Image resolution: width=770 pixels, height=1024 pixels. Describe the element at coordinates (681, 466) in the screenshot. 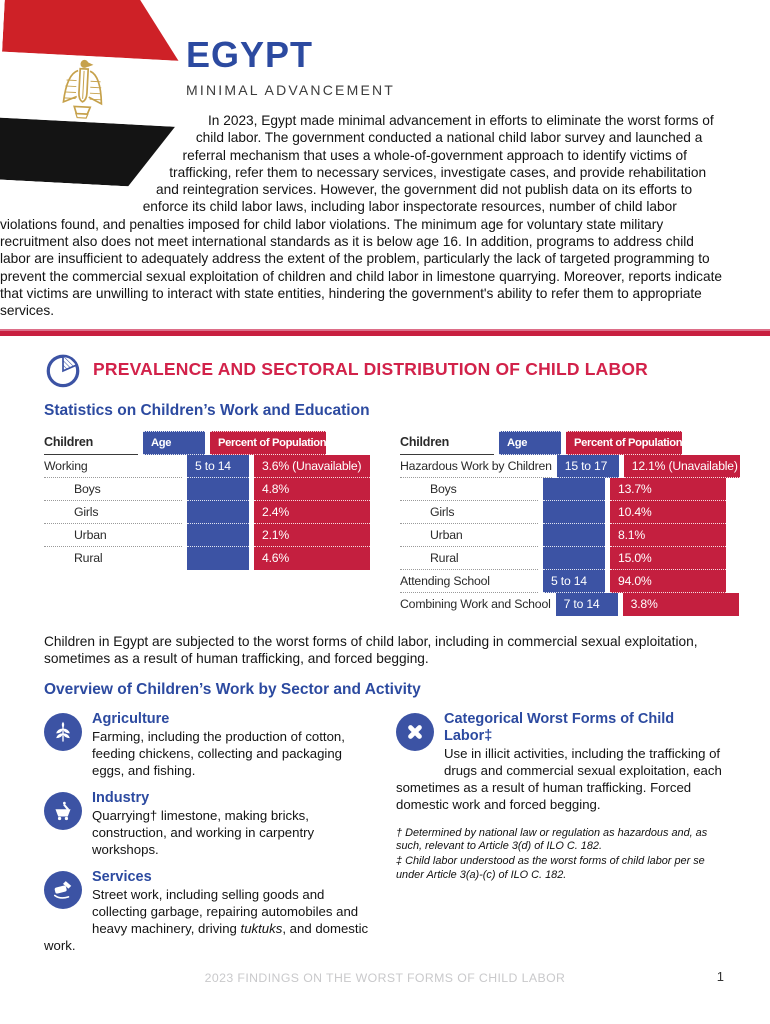

I see `row-percent: 12.1% (Unavailable)` at that location.